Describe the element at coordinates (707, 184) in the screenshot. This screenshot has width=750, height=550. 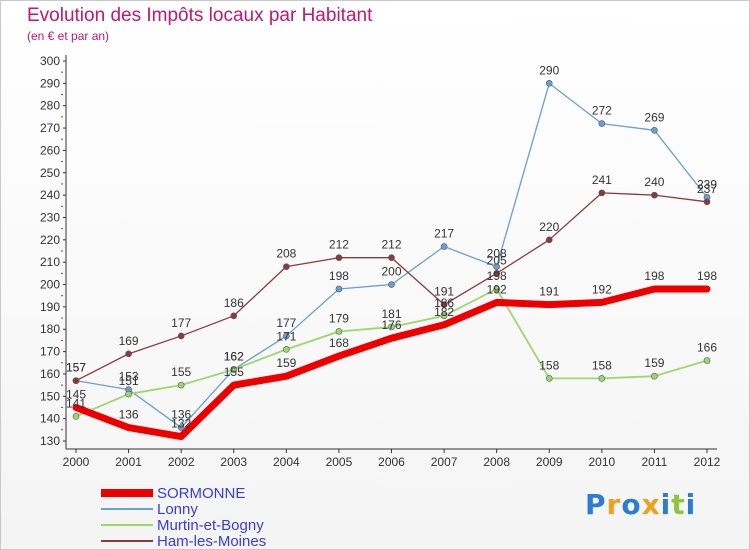
I see `data-label-lonny: 239` at that location.